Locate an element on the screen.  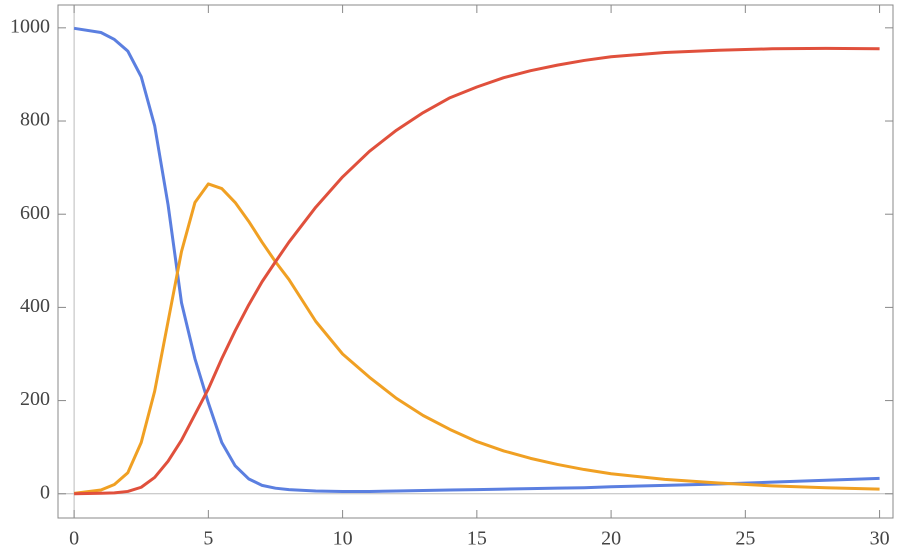
y-tick-label: 0 is located at coordinates (45, 492).